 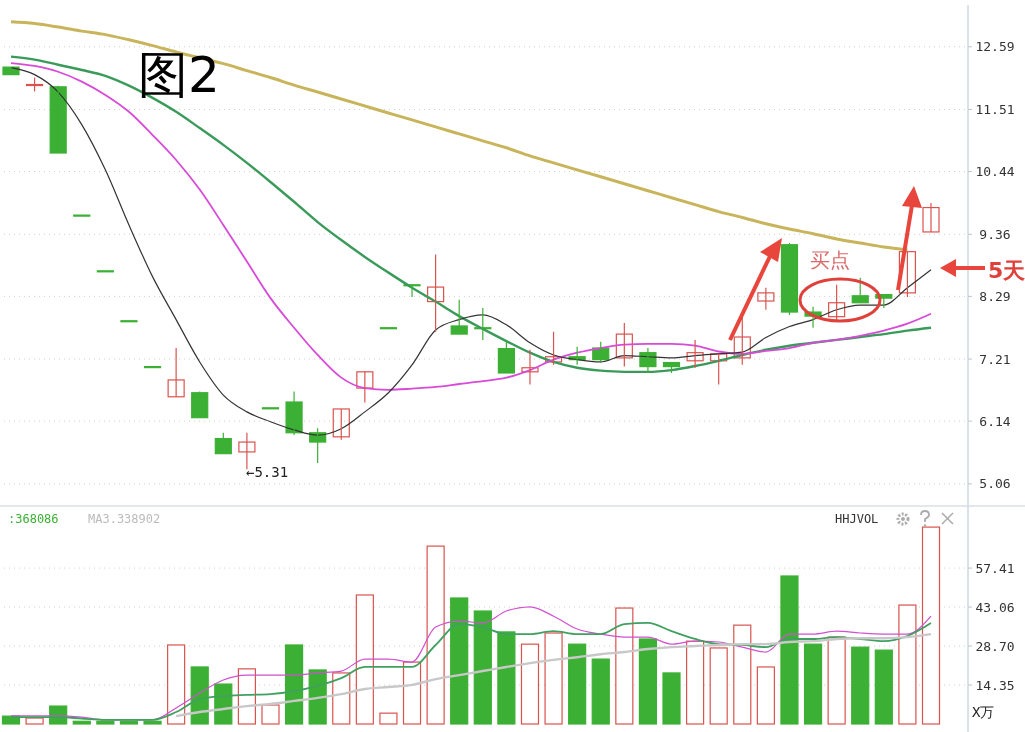 I want to click on annotation: ←5.31, so click(x=267, y=471).